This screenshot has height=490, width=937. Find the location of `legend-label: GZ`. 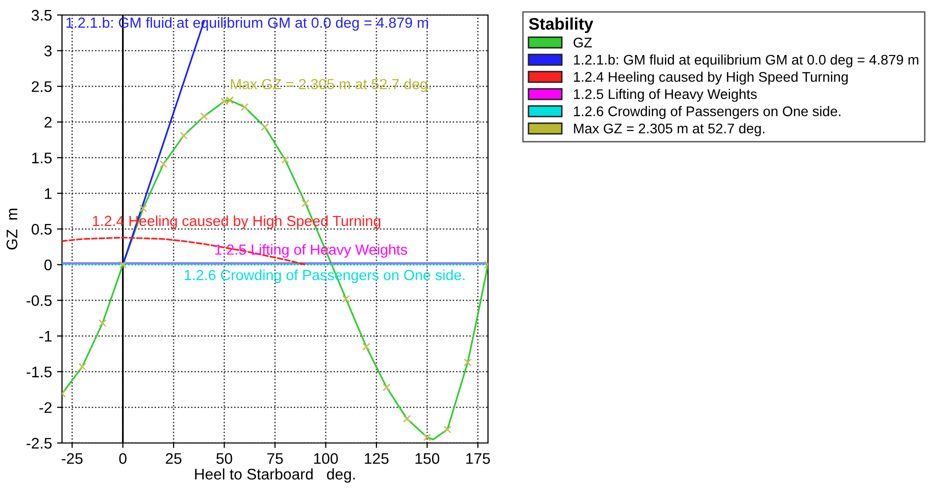

legend-label: GZ is located at coordinates (583, 43).